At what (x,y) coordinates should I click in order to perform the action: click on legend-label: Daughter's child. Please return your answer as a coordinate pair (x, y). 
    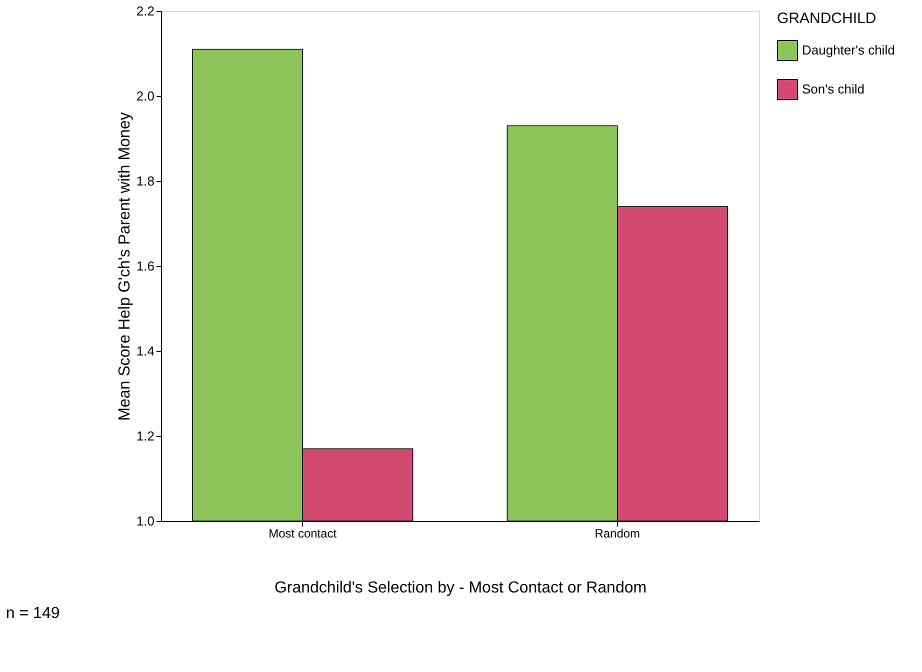
    Looking at the image, I should click on (848, 50).